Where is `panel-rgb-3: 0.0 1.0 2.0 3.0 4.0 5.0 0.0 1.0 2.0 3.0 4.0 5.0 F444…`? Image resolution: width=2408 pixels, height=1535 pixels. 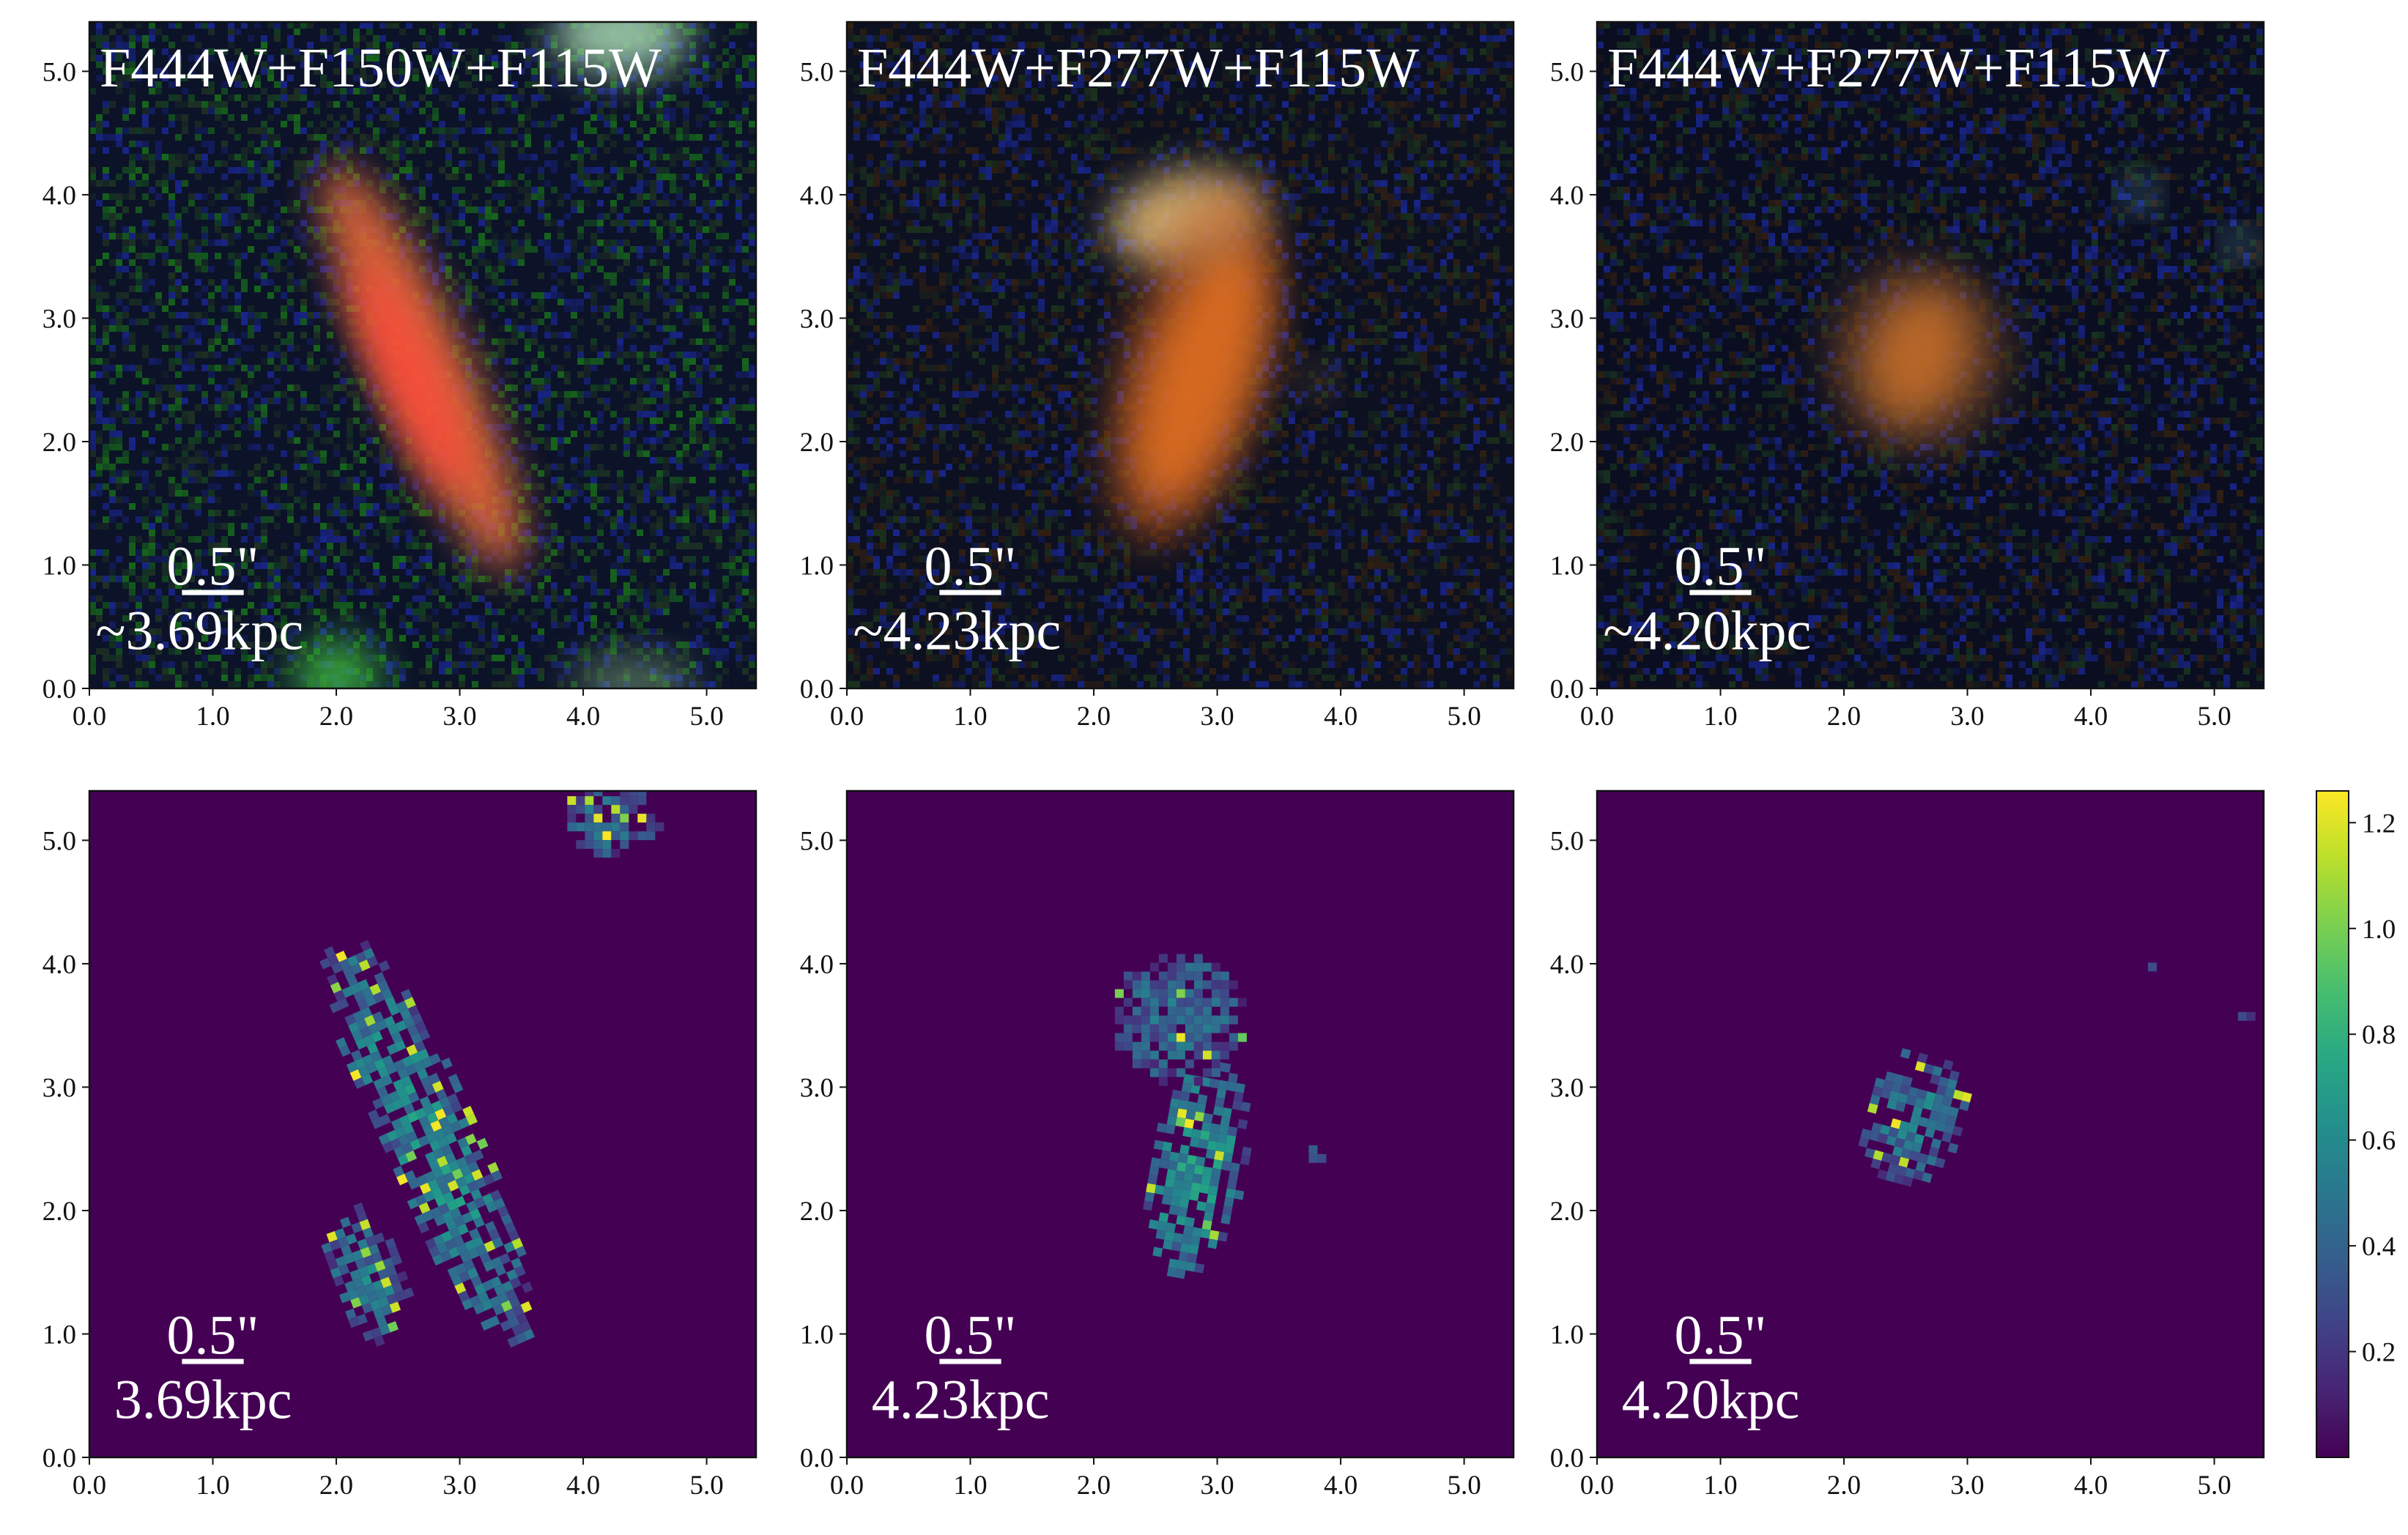 panel-rgb-3: 0.0 1.0 2.0 3.0 4.0 5.0 0.0 1.0 2.0 3.0 4.0 5.0 F444… is located at coordinates (1908, 376).